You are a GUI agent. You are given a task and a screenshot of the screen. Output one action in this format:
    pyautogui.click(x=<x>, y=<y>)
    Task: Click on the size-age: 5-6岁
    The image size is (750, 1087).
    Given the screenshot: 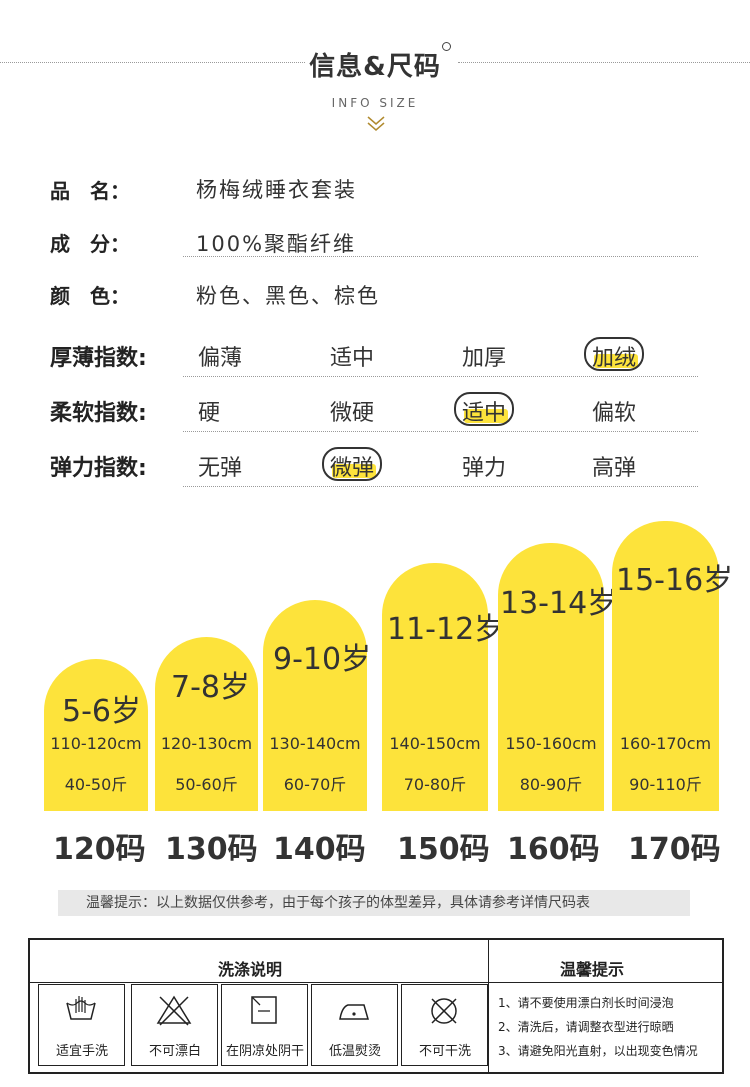 What is the action you would take?
    pyautogui.click(x=101, y=711)
    